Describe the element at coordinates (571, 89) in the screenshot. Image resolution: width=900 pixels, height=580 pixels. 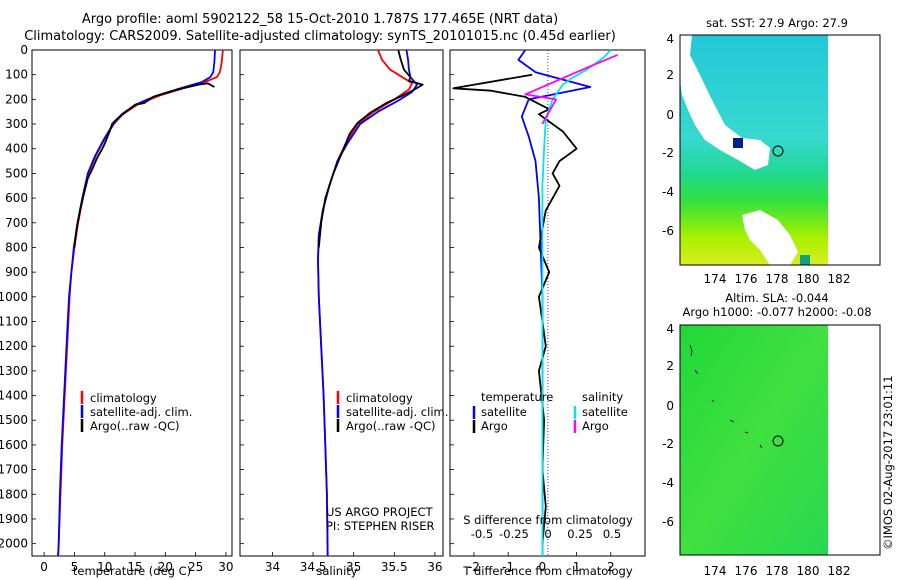
I see `series-line-s-argo` at that location.